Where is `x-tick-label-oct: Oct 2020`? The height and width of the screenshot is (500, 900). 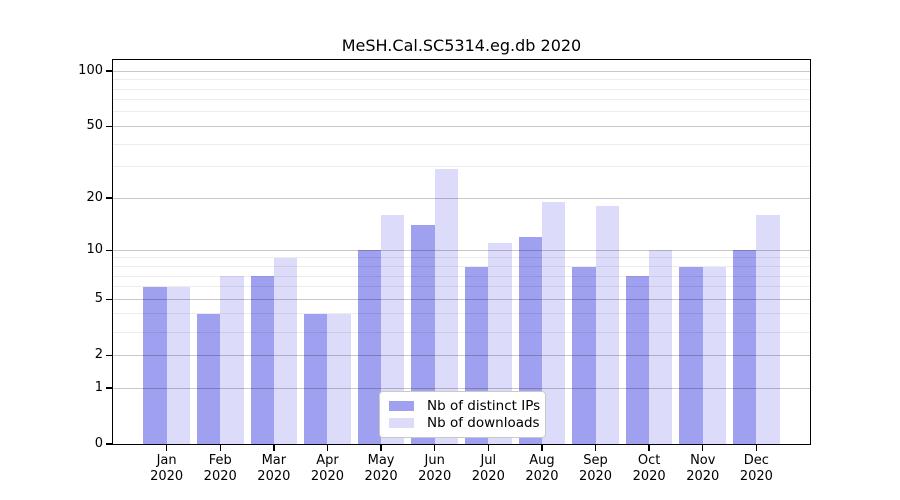 x-tick-label-oct: Oct 2020 is located at coordinates (649, 469).